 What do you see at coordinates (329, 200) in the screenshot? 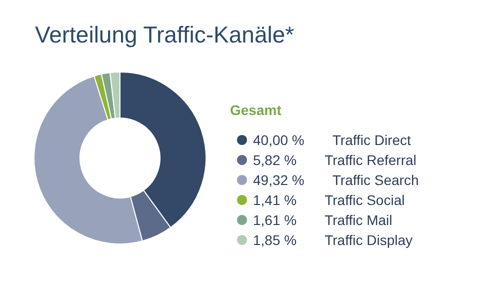
I see `legend-label: 1,41 % Traffic Social` at bounding box center [329, 200].